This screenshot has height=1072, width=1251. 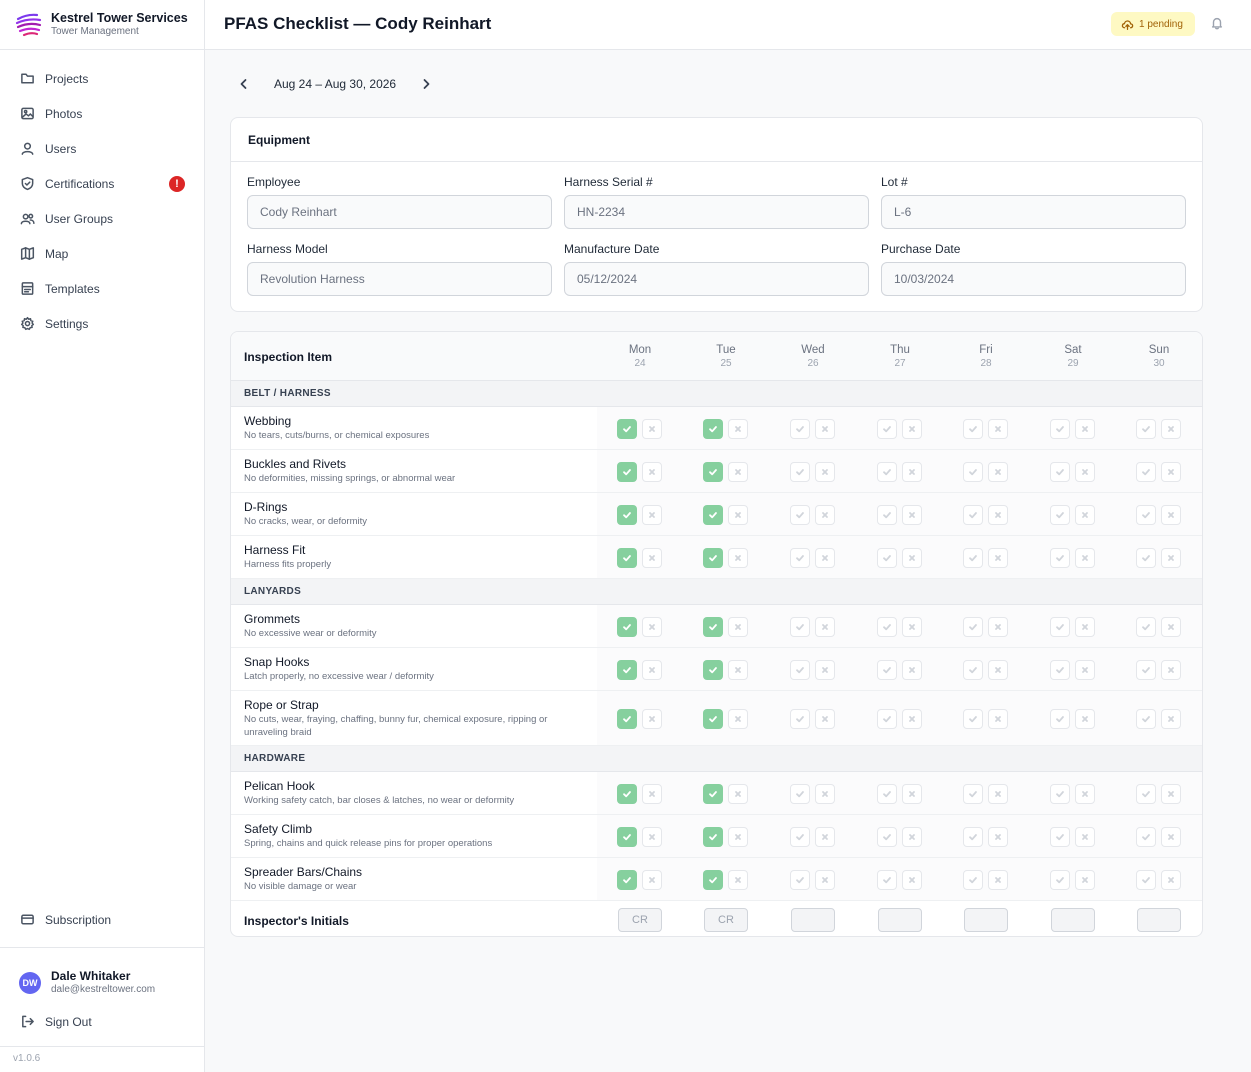 I want to click on employee-field: Cody Reinhart, so click(x=399, y=212).